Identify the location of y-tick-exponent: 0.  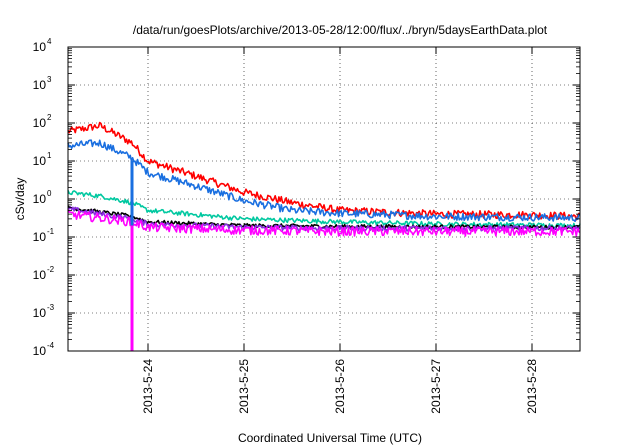
(49, 193).